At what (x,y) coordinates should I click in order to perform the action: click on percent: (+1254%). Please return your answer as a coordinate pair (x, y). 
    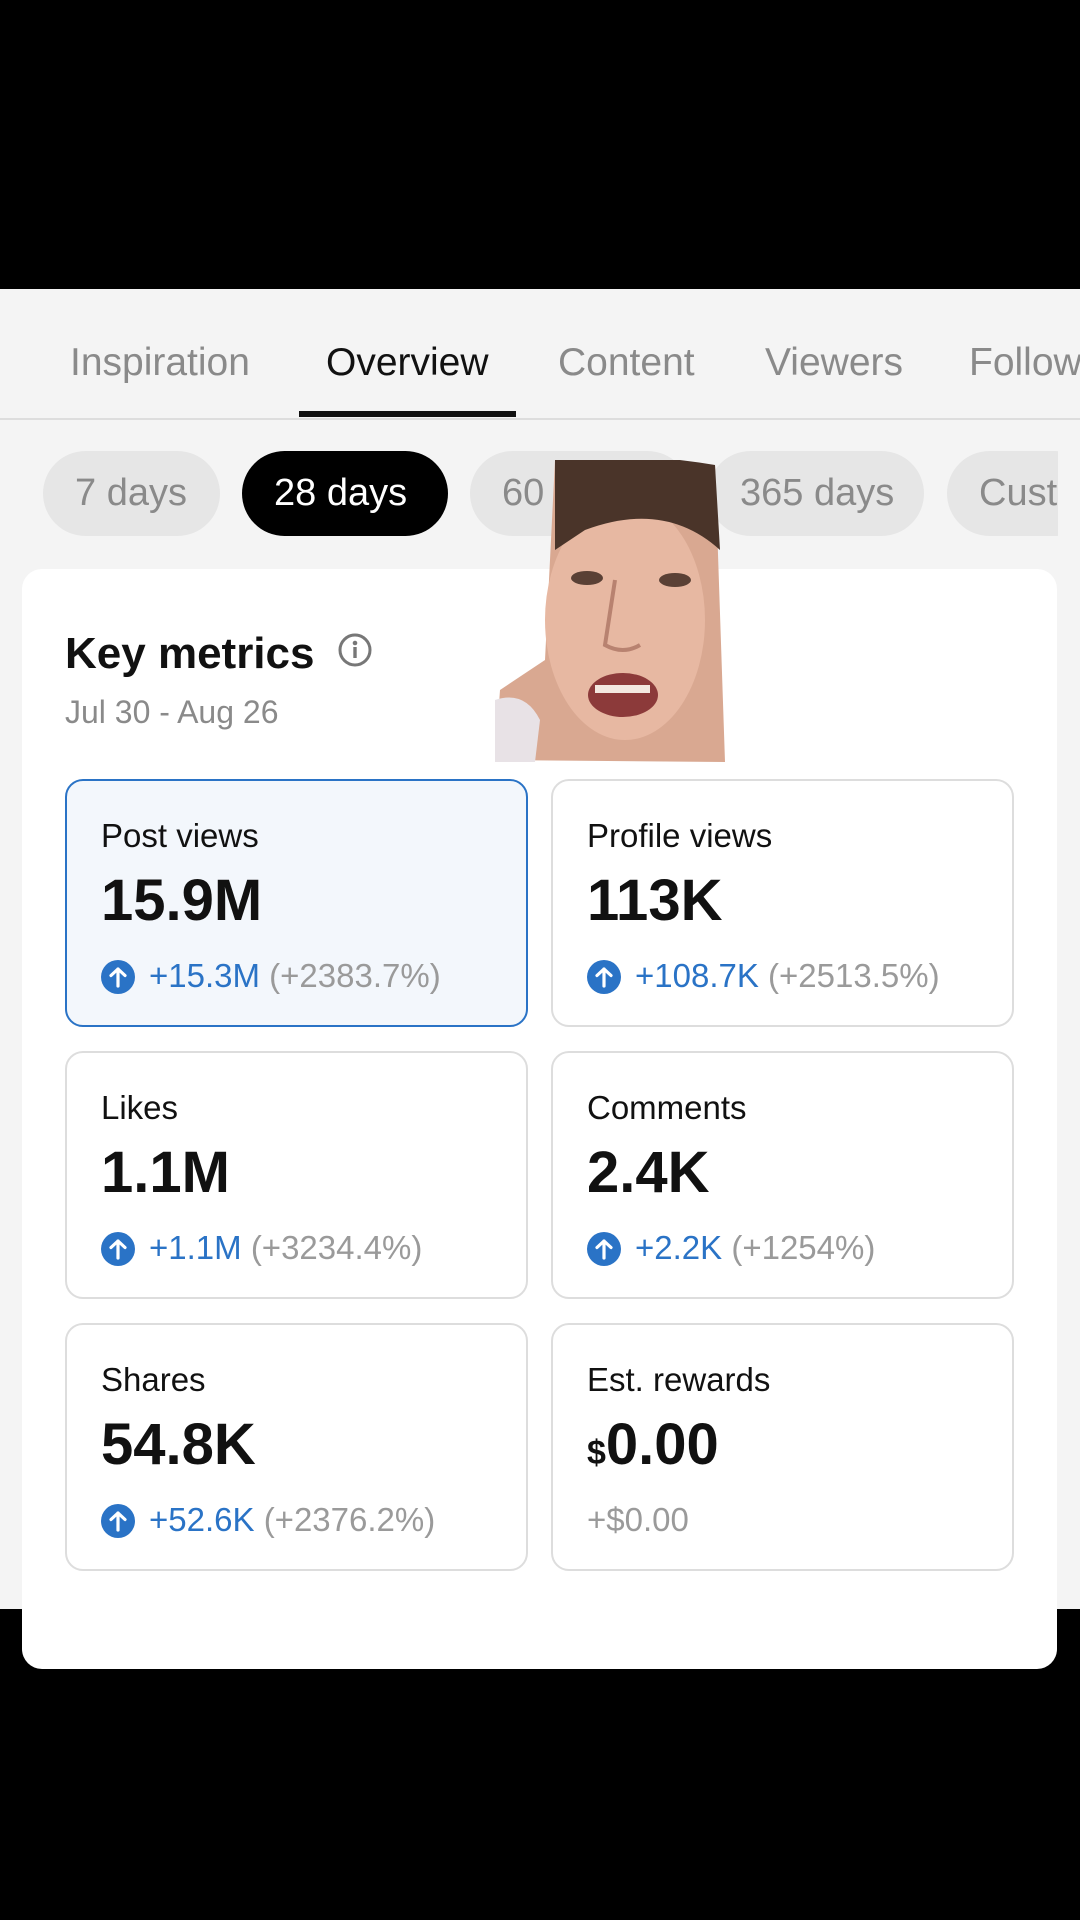
    Looking at the image, I should click on (803, 1247).